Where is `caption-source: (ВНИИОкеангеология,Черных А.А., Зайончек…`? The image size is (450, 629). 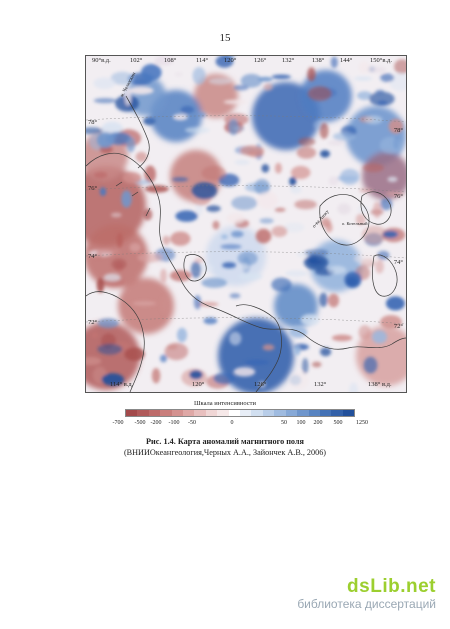
caption-source: (ВНИИОкеангеология,Черных А.А., Зайончек… is located at coordinates (225, 452).